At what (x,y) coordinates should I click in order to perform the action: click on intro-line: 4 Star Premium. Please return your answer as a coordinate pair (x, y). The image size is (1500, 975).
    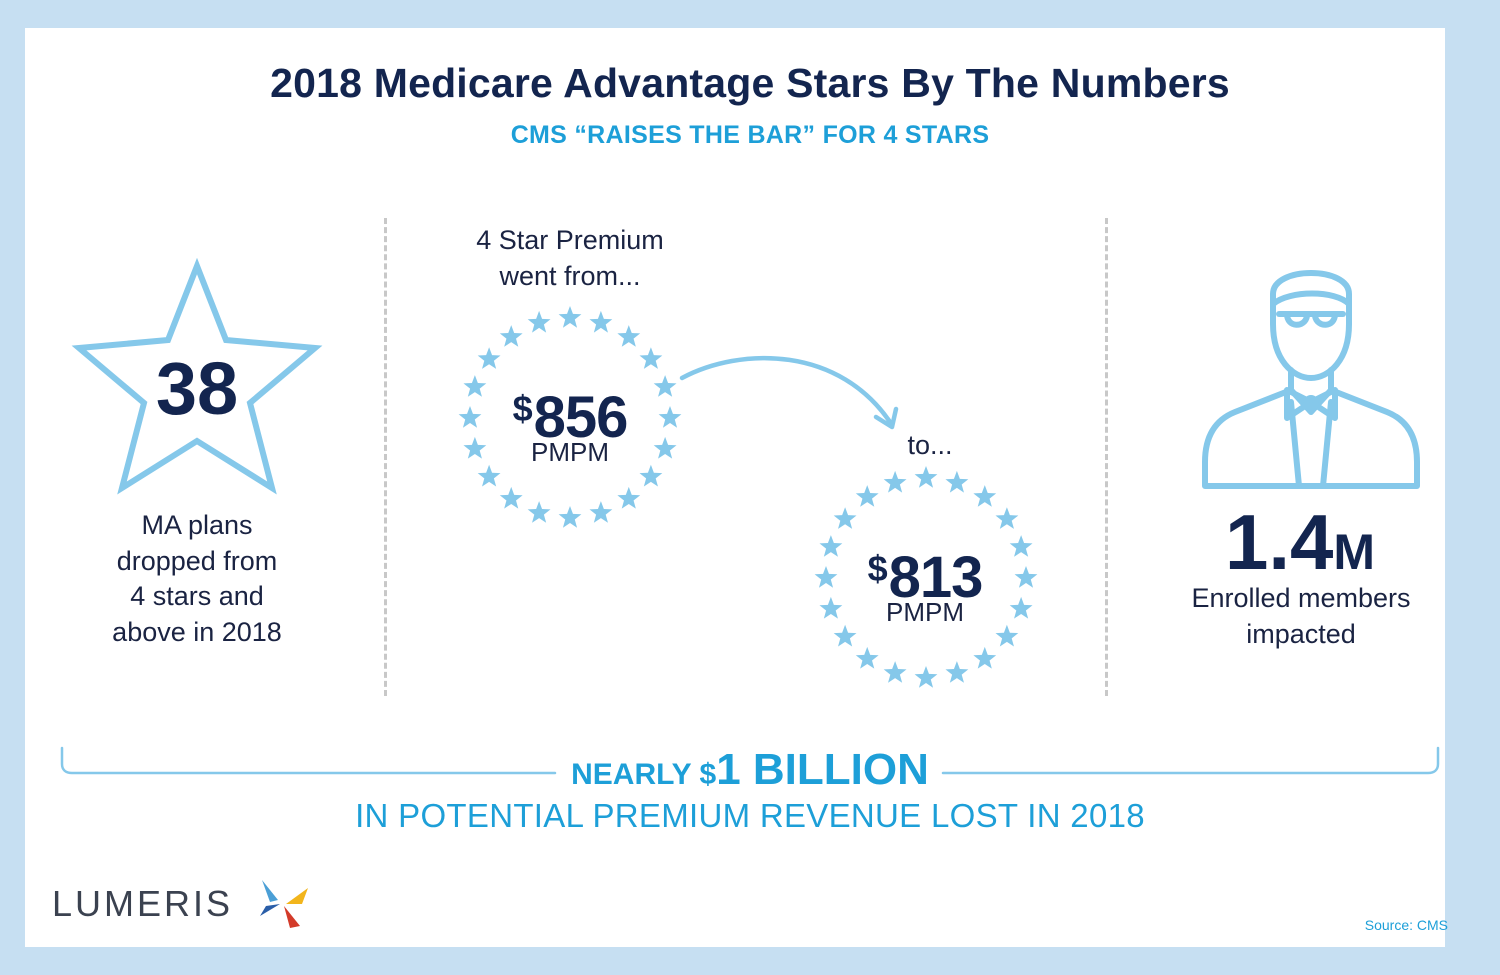
    Looking at the image, I should click on (570, 240).